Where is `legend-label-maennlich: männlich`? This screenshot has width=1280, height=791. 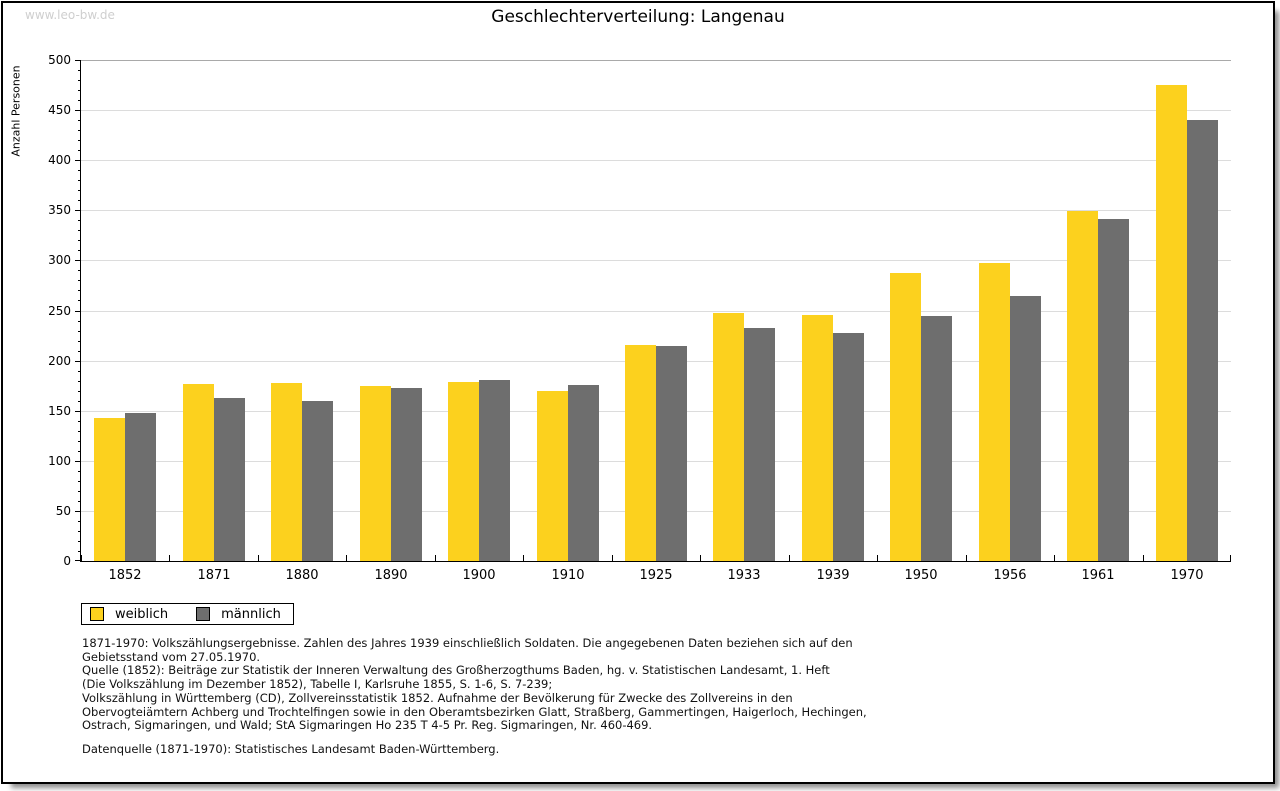
legend-label-maennlich: männlich is located at coordinates (251, 614).